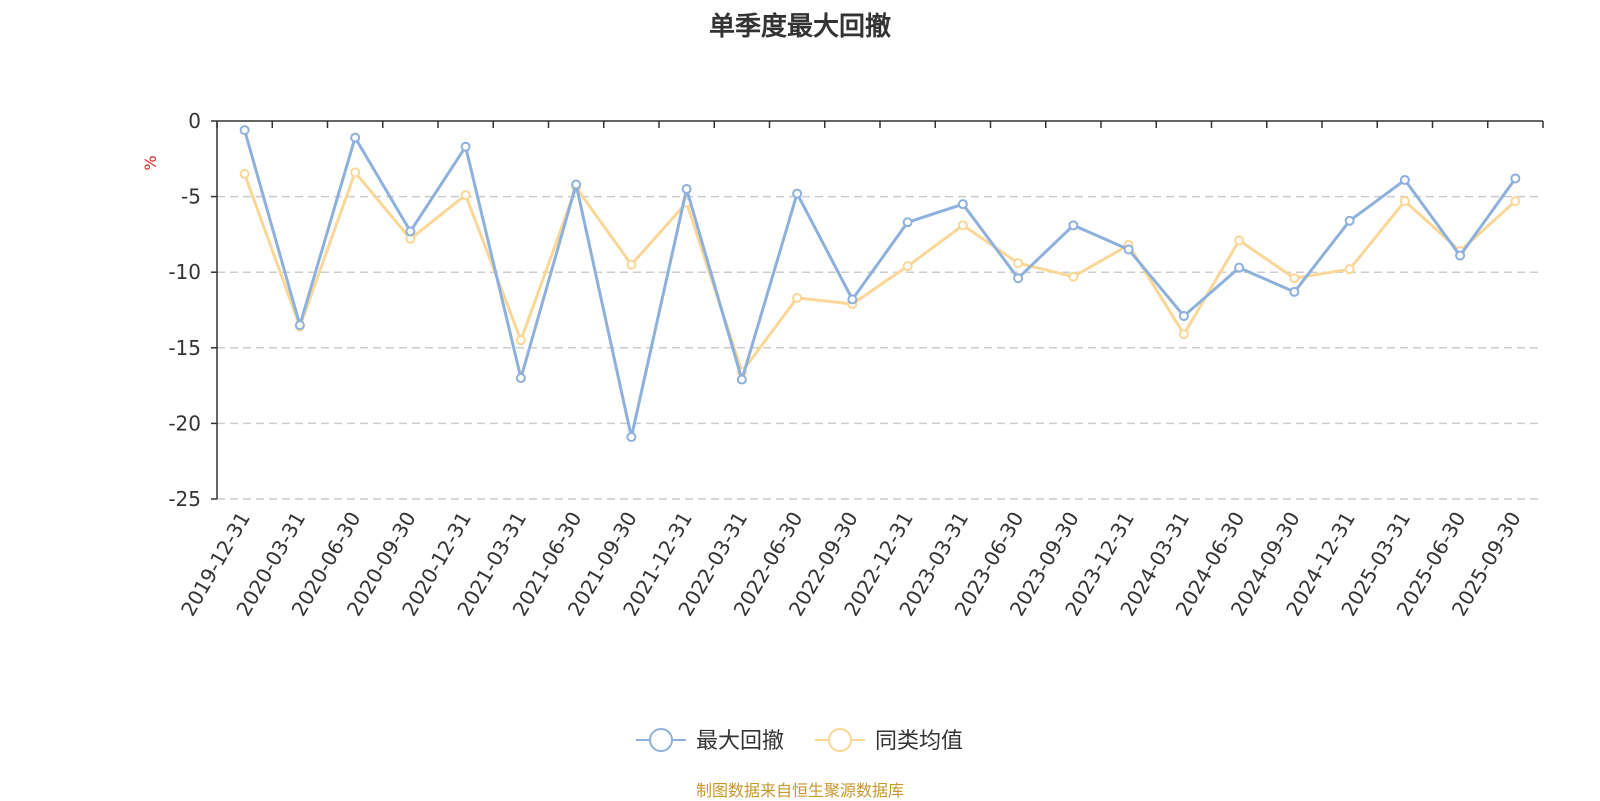 This screenshot has height=801, width=1600. I want to click on y-tick-label: -20, so click(184, 423).